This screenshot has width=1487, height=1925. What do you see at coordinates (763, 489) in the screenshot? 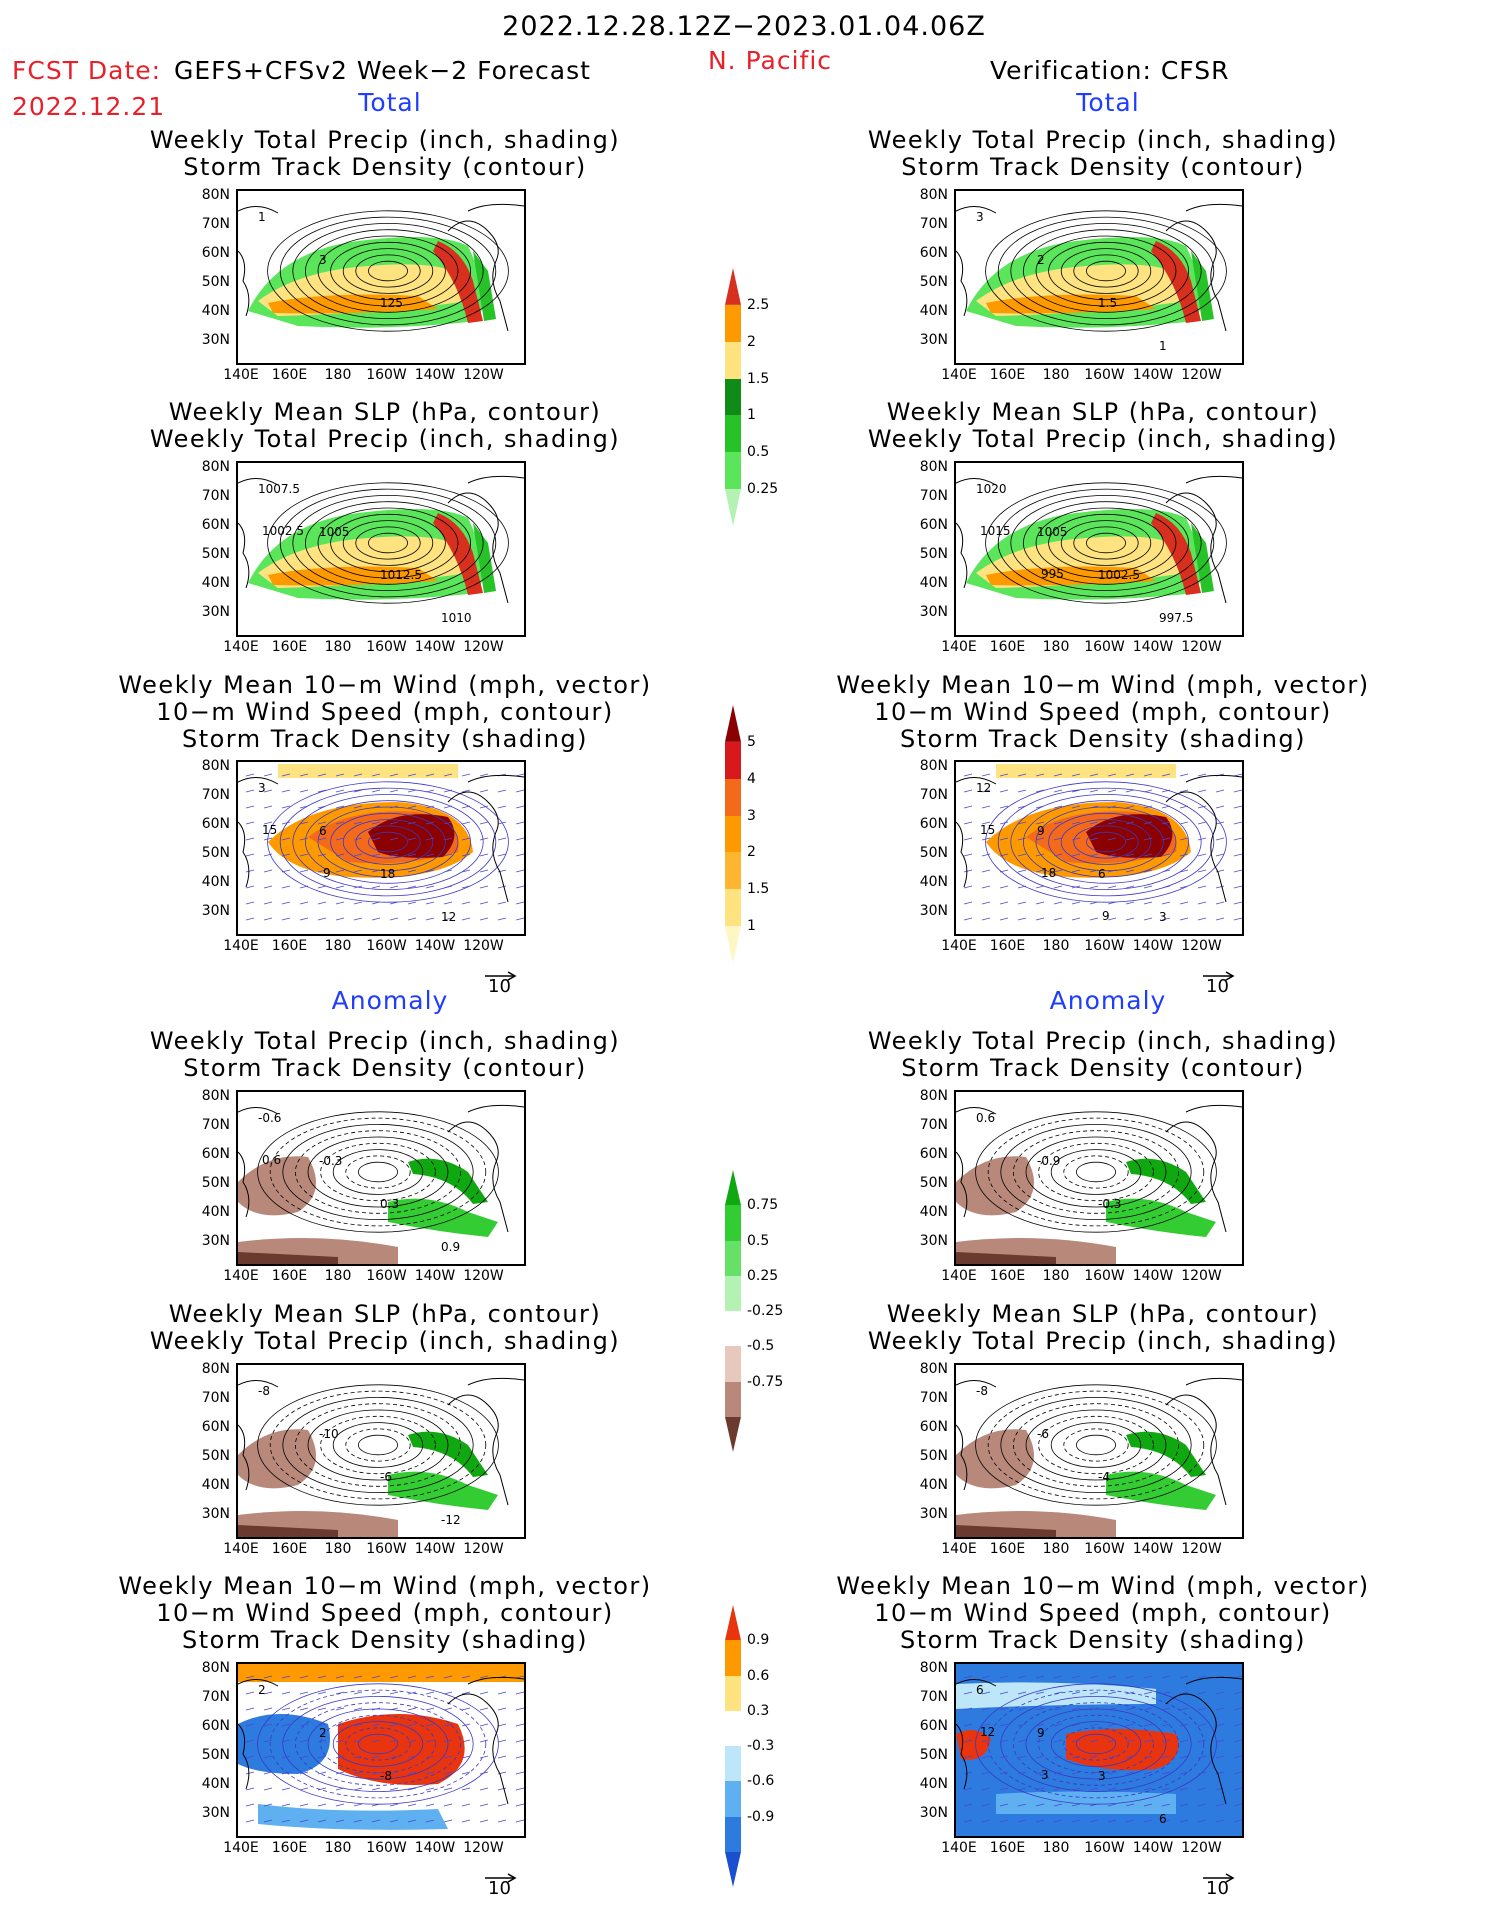
I see `colorbar-label: 0.25` at bounding box center [763, 489].